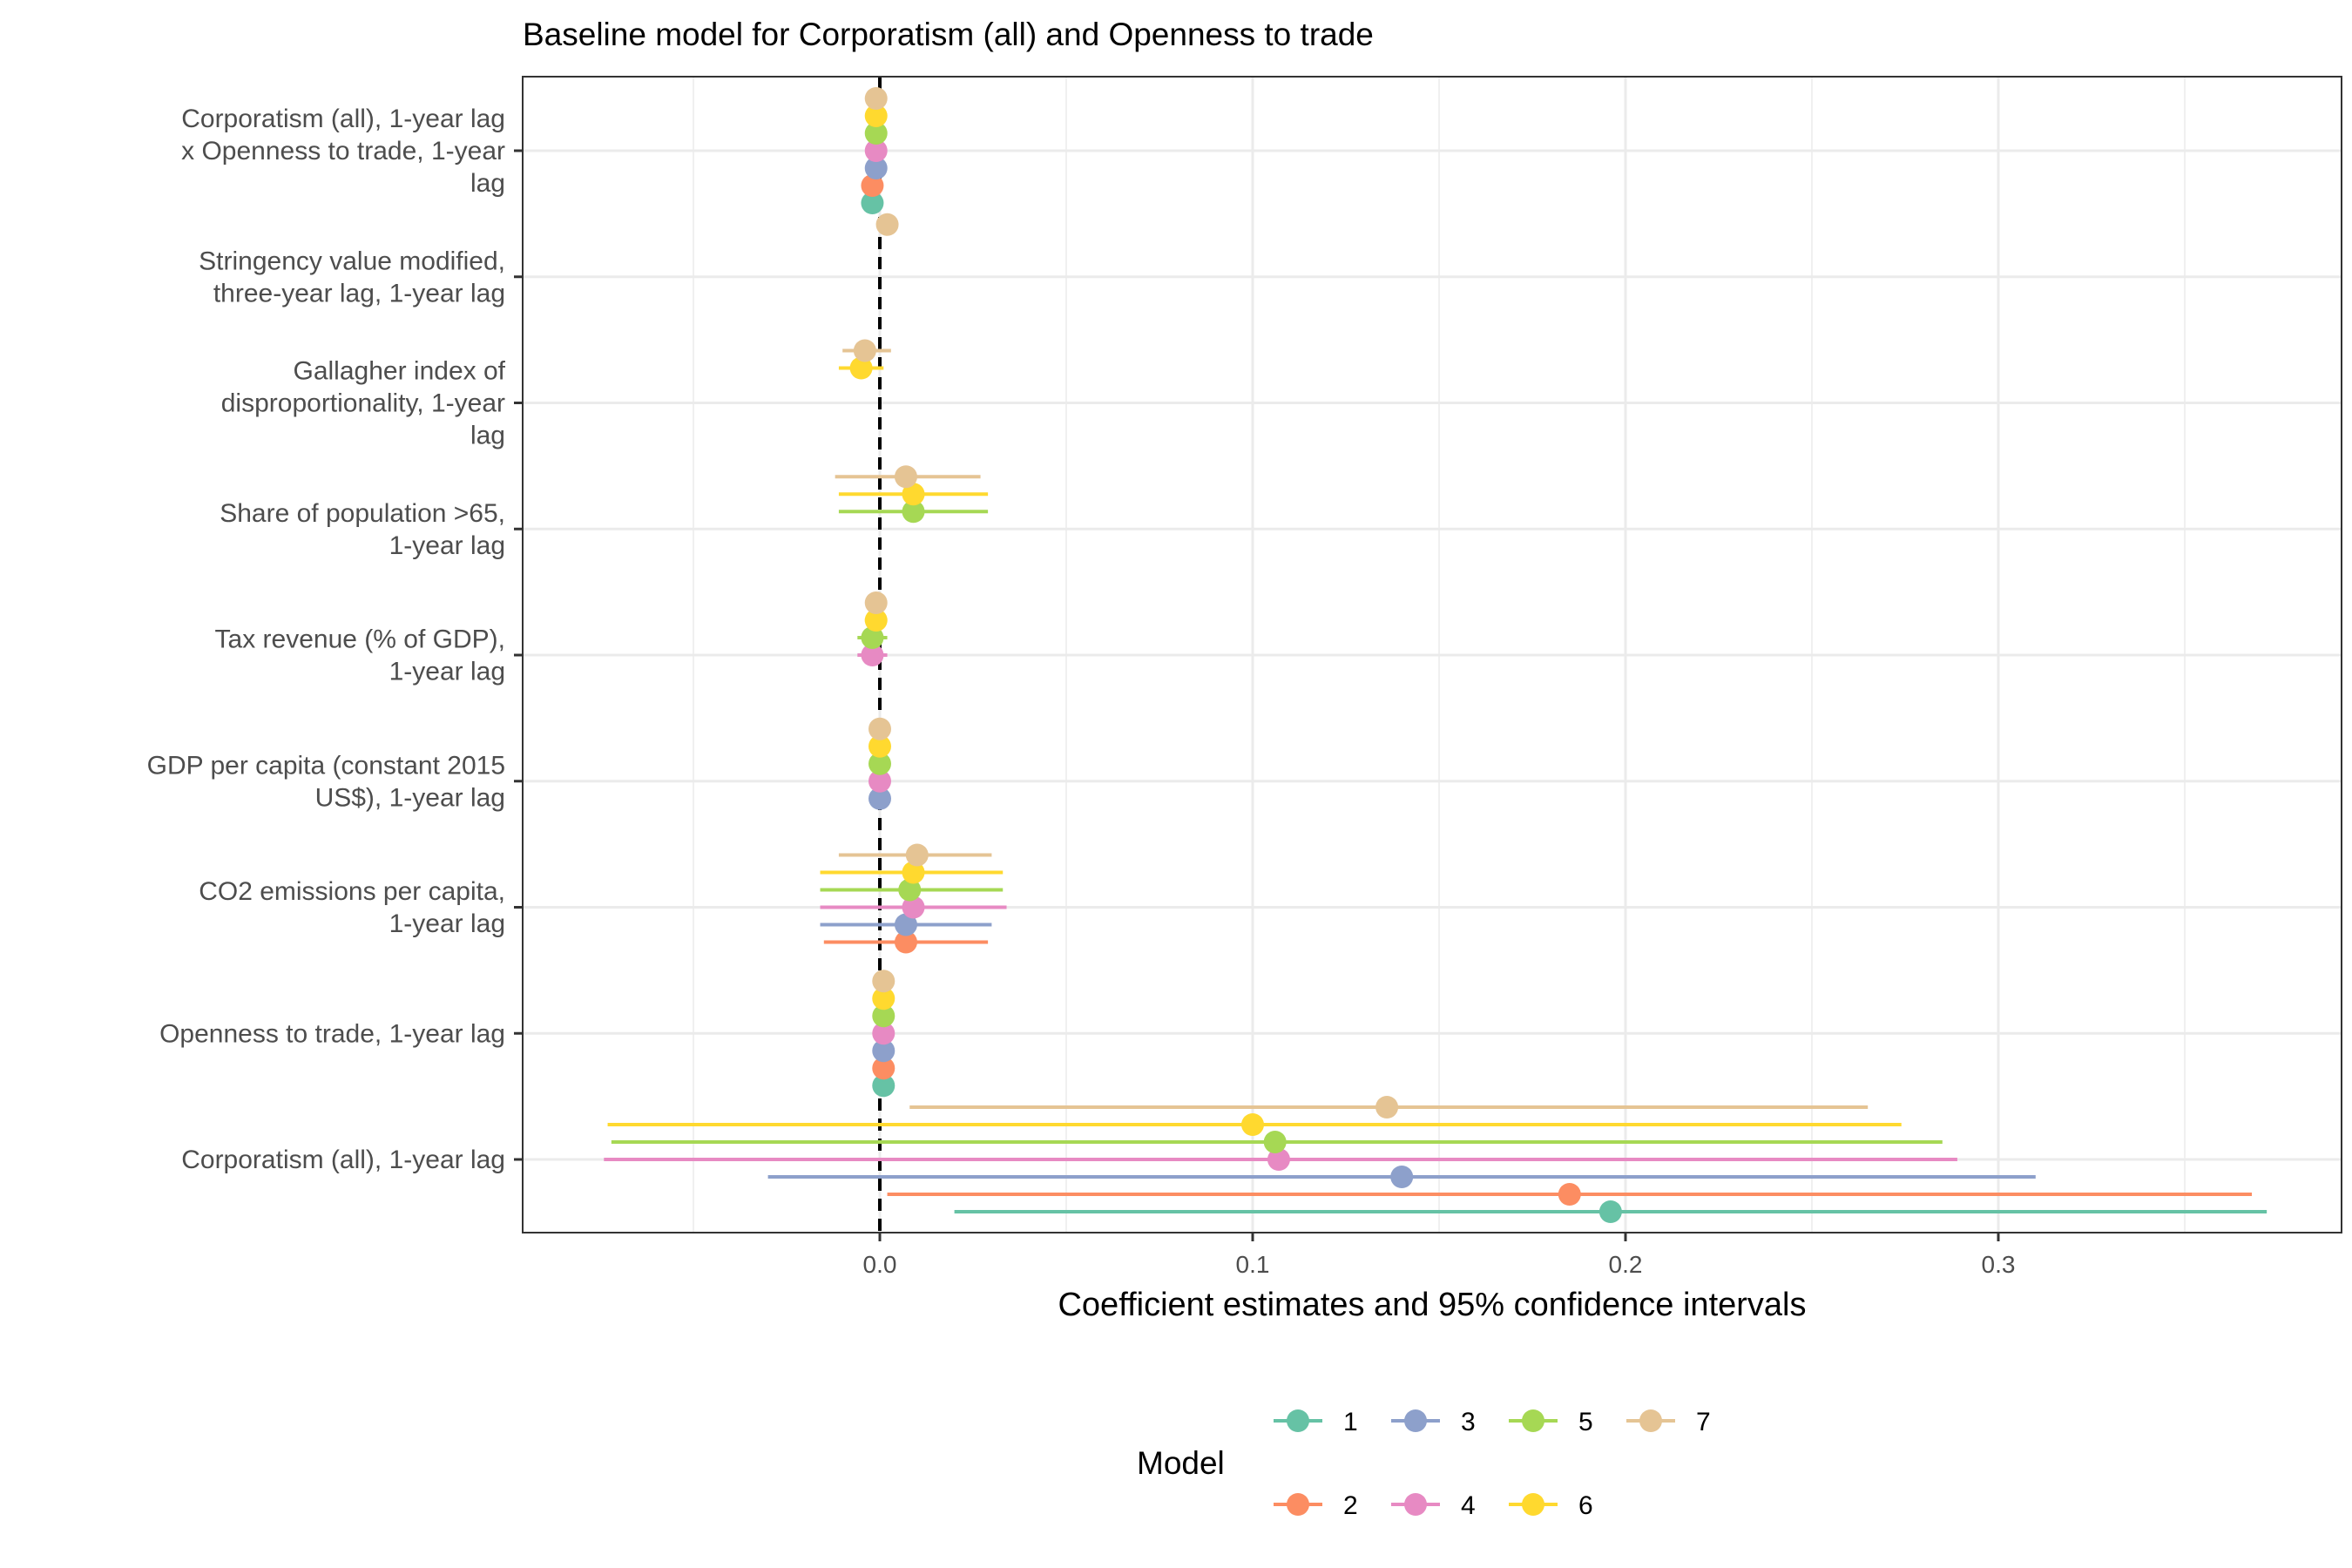  I want to click on legend-item-6: 6, so click(1551, 1506).